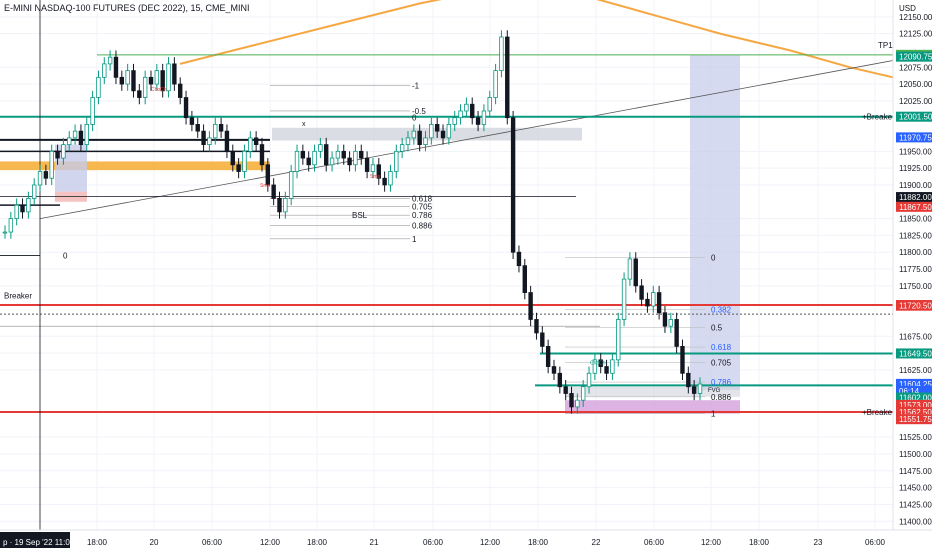  Describe the element at coordinates (422, 198) in the screenshot. I see `fib-label: 0.618` at that location.